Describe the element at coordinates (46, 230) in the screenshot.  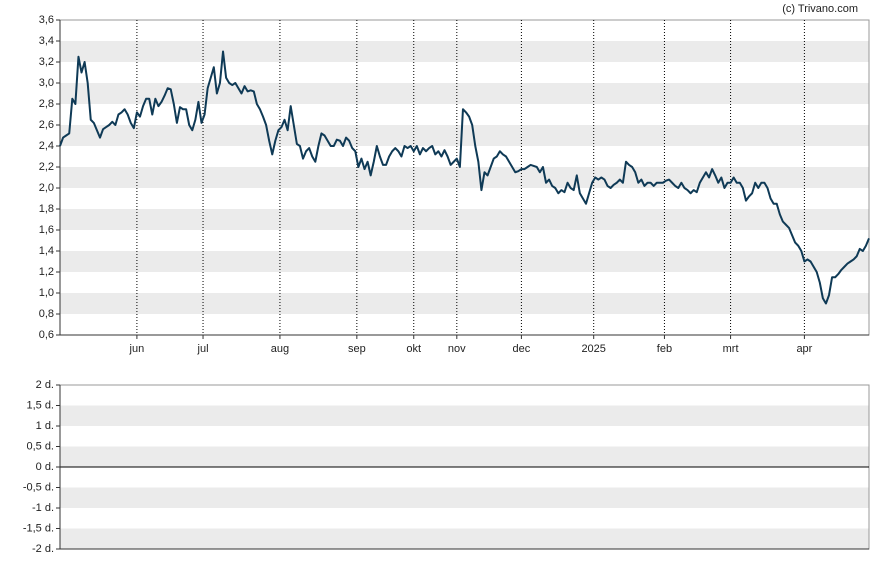
I see `y-tick-label: 1,6` at that location.